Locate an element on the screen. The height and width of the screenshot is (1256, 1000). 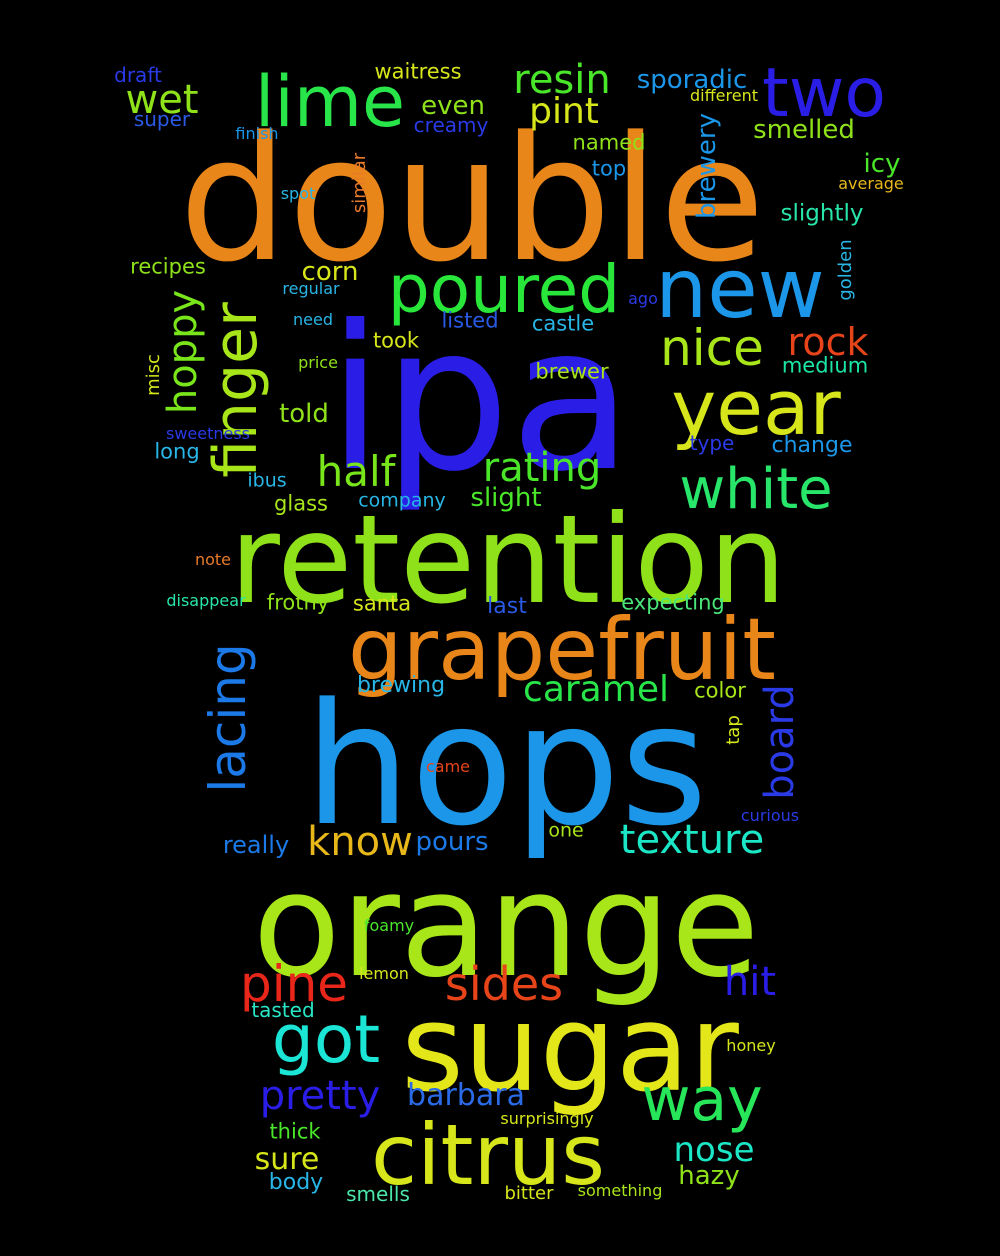
word: pretty is located at coordinates (320, 1096).